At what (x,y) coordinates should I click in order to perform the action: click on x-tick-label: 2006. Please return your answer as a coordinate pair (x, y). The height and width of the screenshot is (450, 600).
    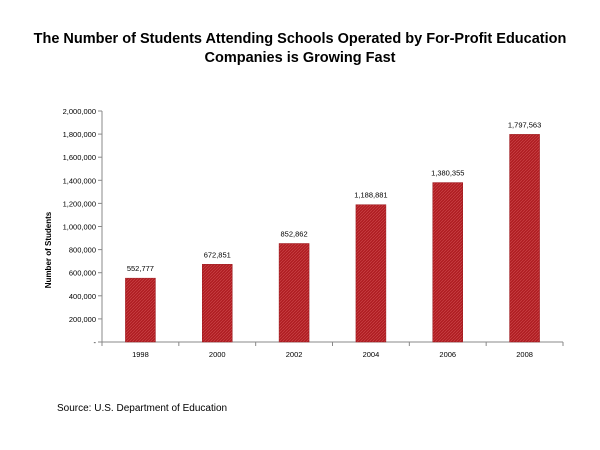
    Looking at the image, I should click on (447, 354).